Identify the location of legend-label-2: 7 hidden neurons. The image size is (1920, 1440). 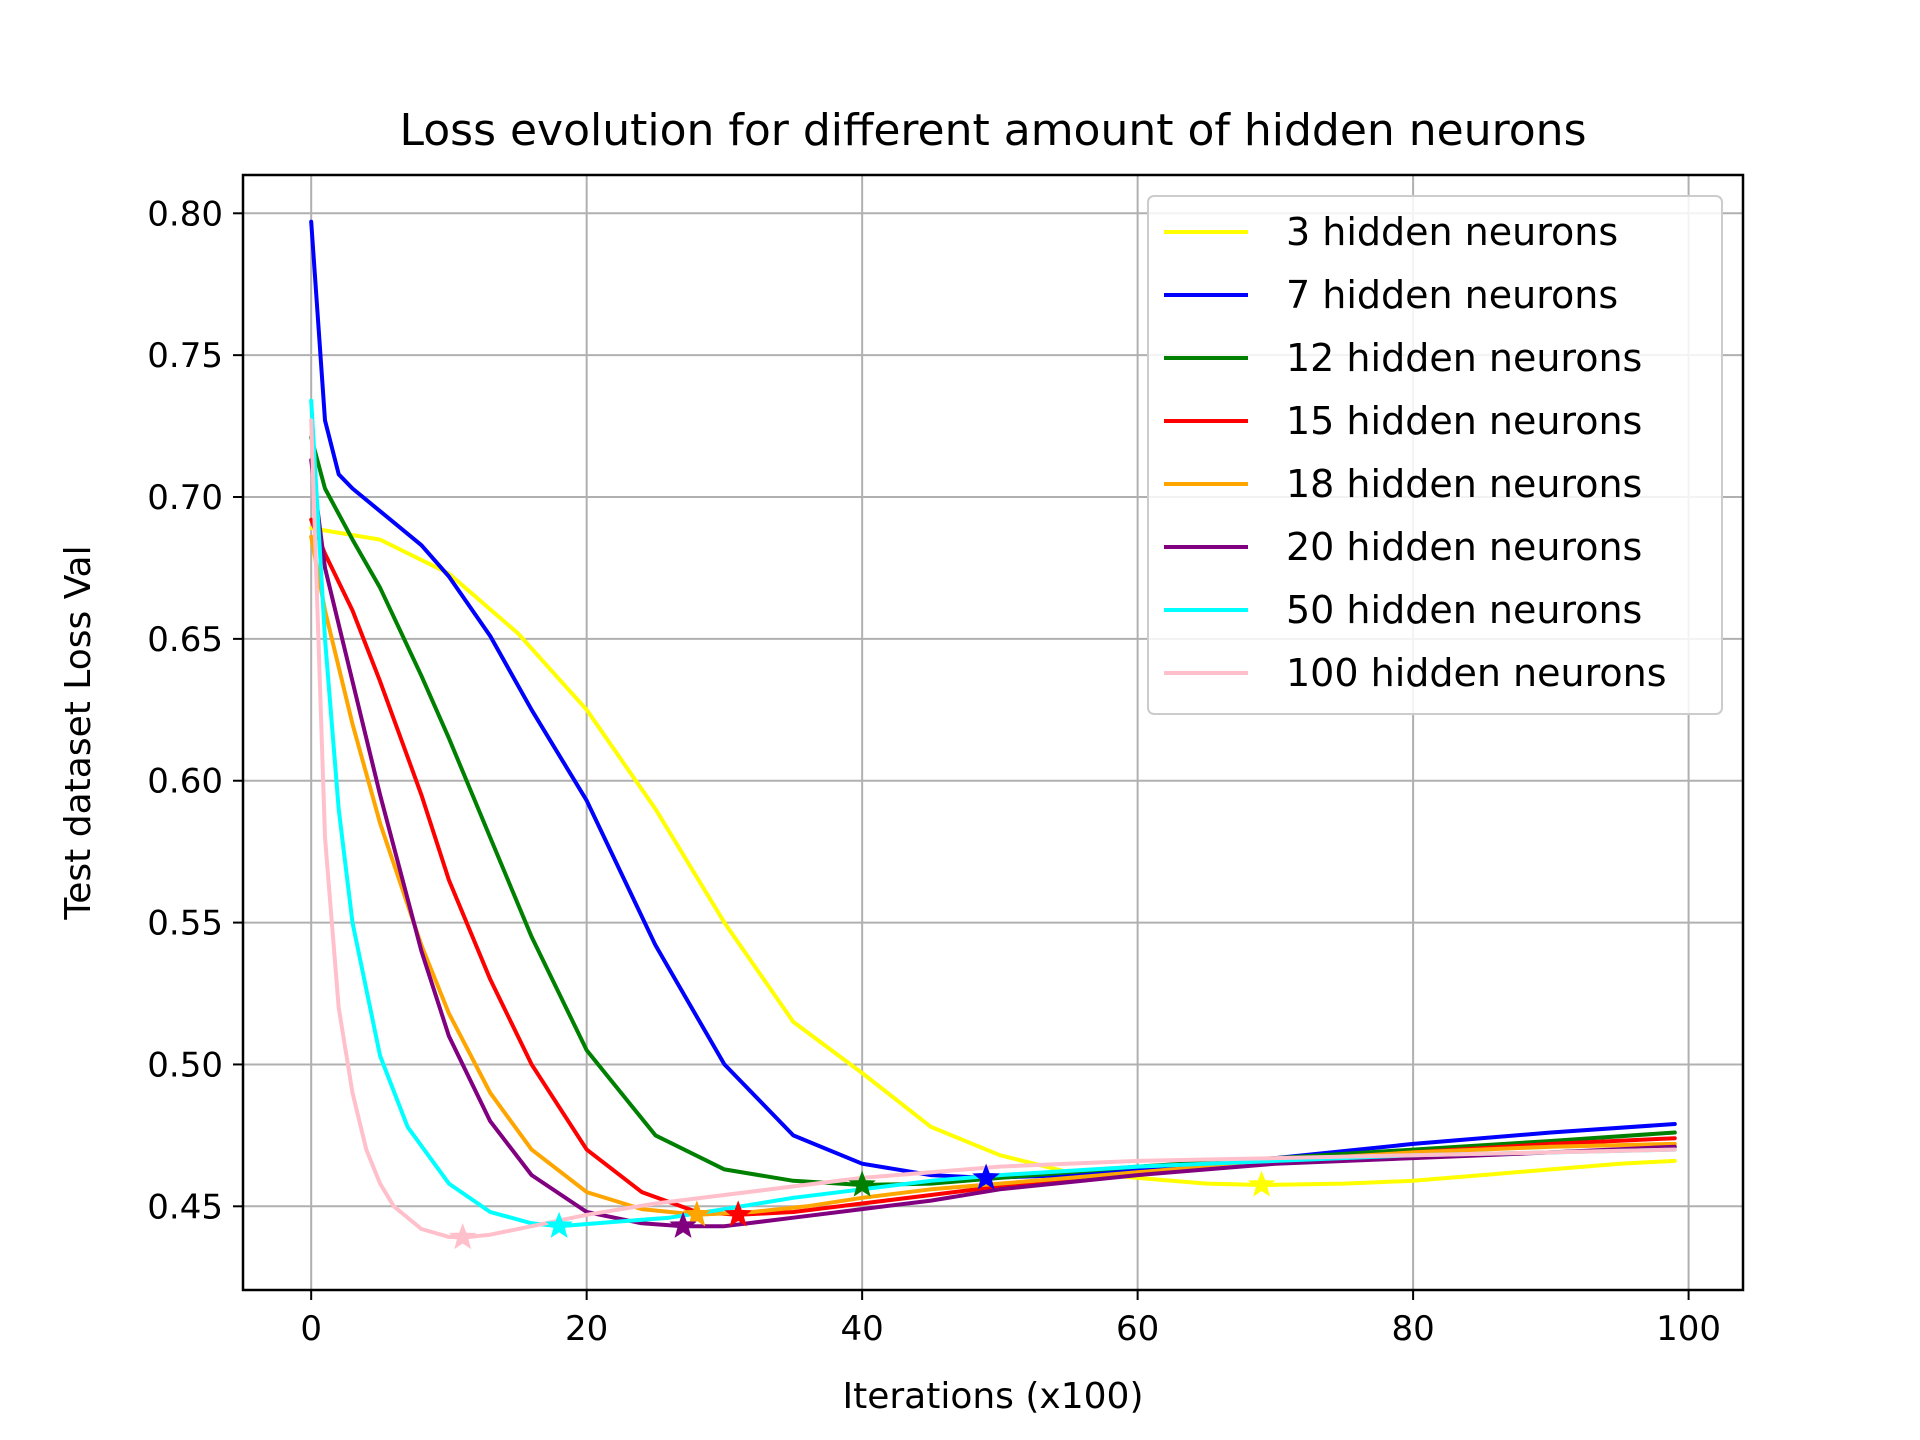
(1452, 295).